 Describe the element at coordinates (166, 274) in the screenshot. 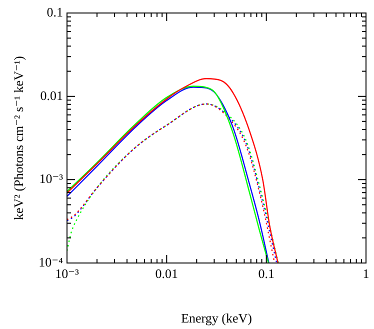

I see `x-tick-label: 0.01` at that location.